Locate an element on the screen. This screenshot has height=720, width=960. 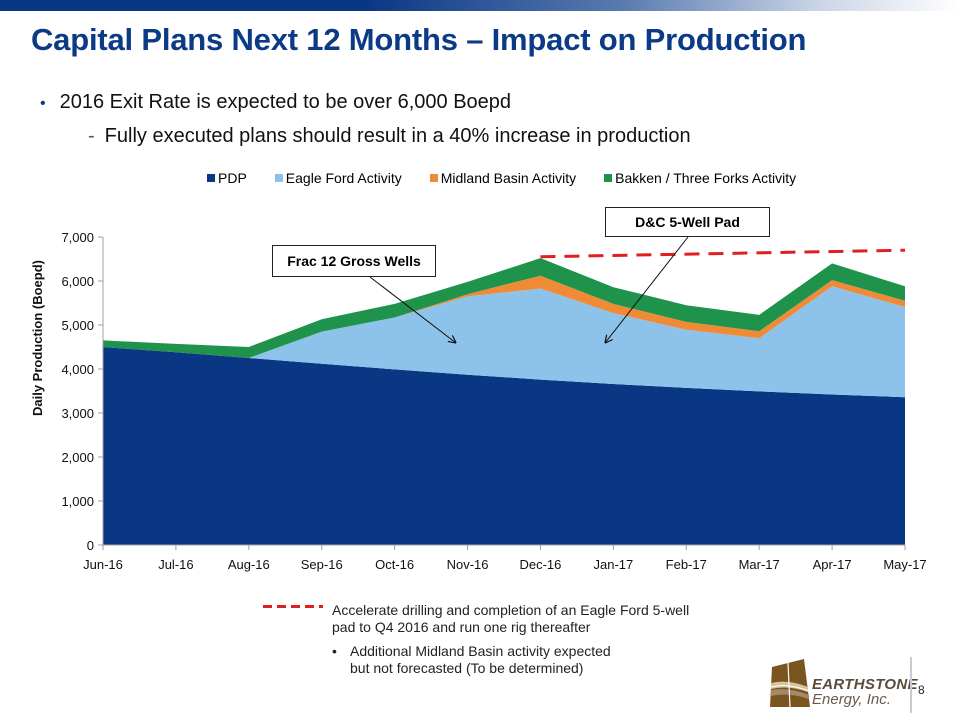
area-eagle-ford-activity is located at coordinates (504, 342).